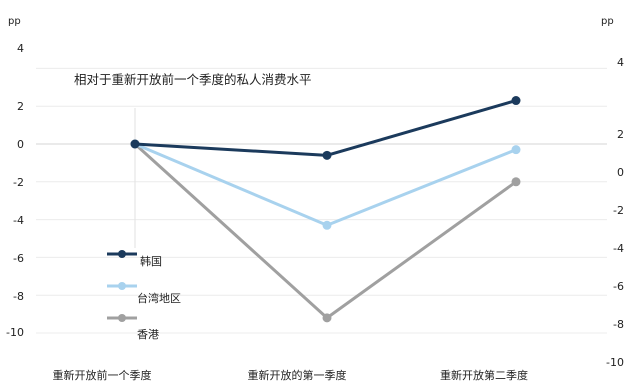  Describe the element at coordinates (620, 134) in the screenshot. I see `right-tick-label: 2` at that location.